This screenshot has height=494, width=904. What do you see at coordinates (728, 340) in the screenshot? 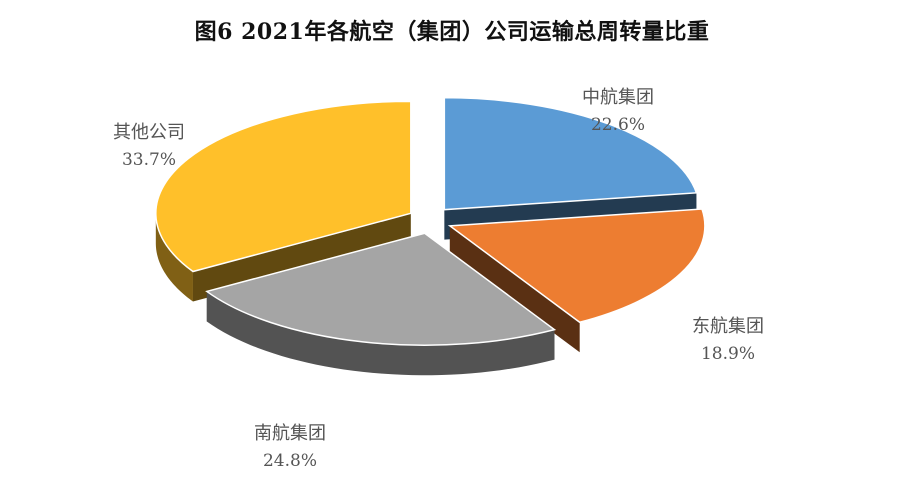
I see `slice-label-china-eastern: 东航集团 18.9%` at bounding box center [728, 340].